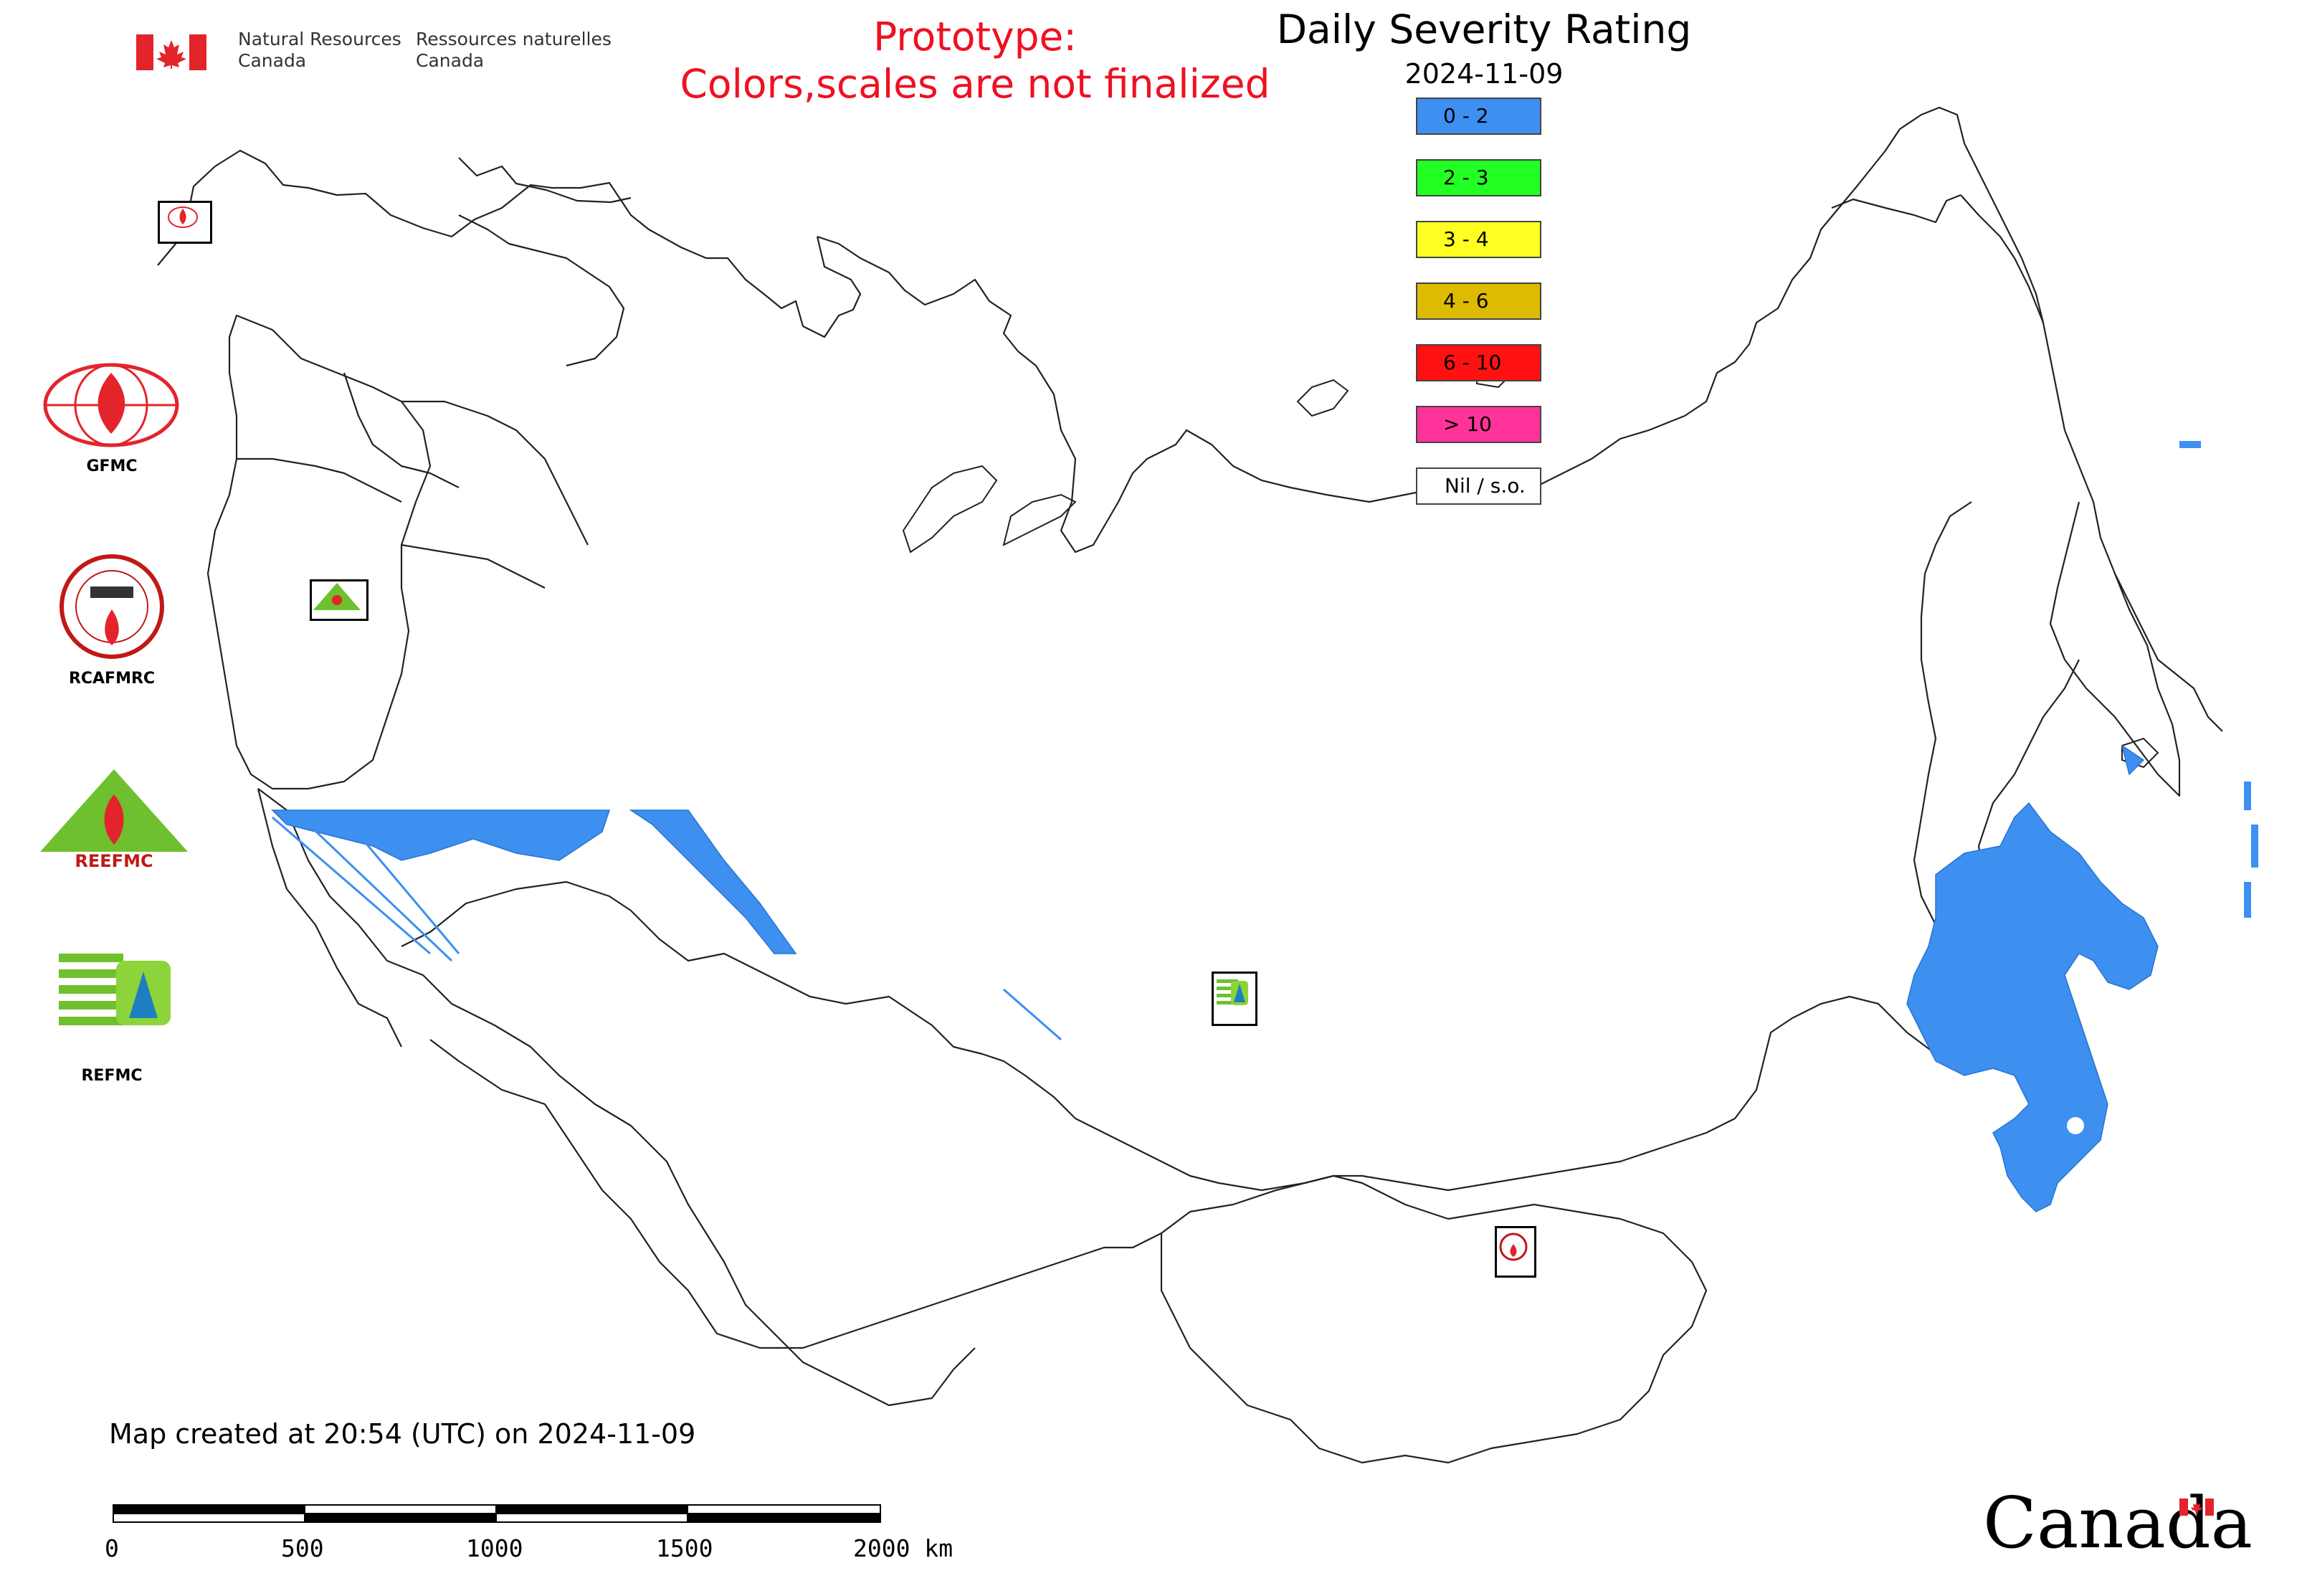  I want to click on rcafmrc-map-marker, so click(1516, 1252).